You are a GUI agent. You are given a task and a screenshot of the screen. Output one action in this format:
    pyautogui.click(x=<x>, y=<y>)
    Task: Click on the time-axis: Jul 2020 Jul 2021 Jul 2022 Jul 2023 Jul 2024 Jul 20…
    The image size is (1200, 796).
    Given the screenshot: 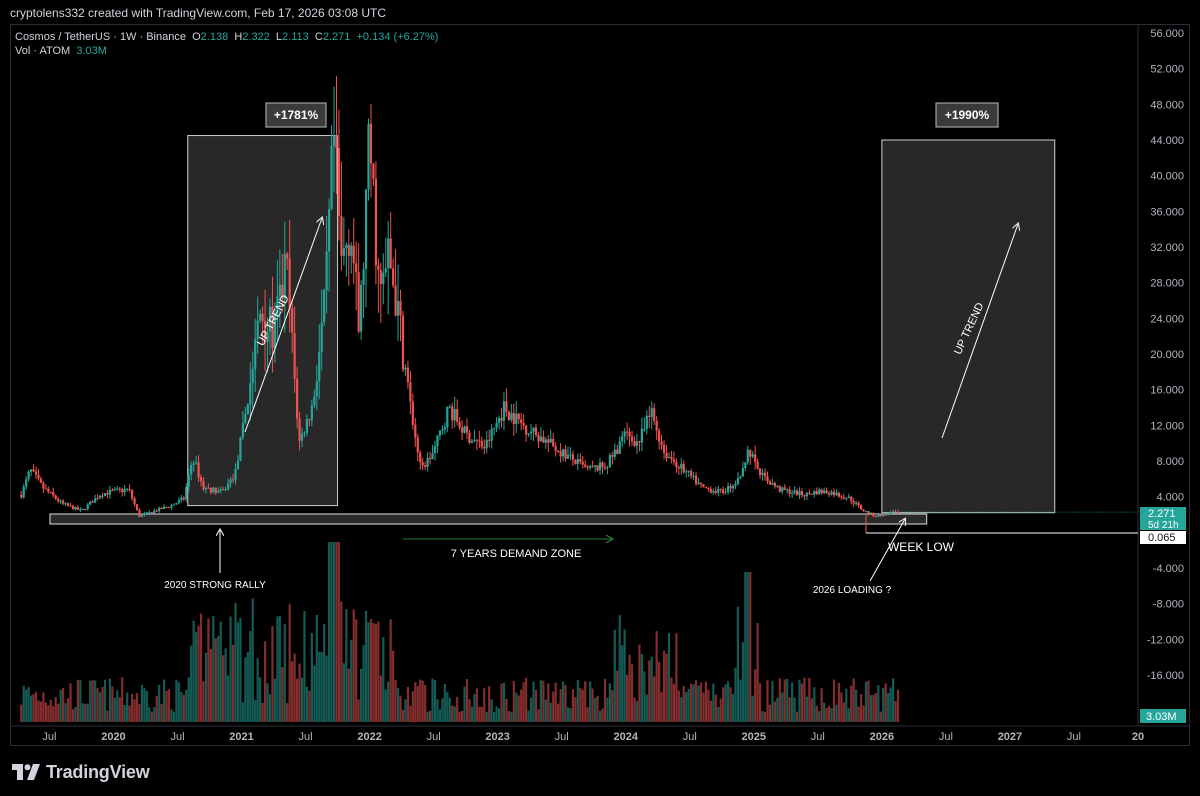 What is the action you would take?
    pyautogui.click(x=593, y=737)
    